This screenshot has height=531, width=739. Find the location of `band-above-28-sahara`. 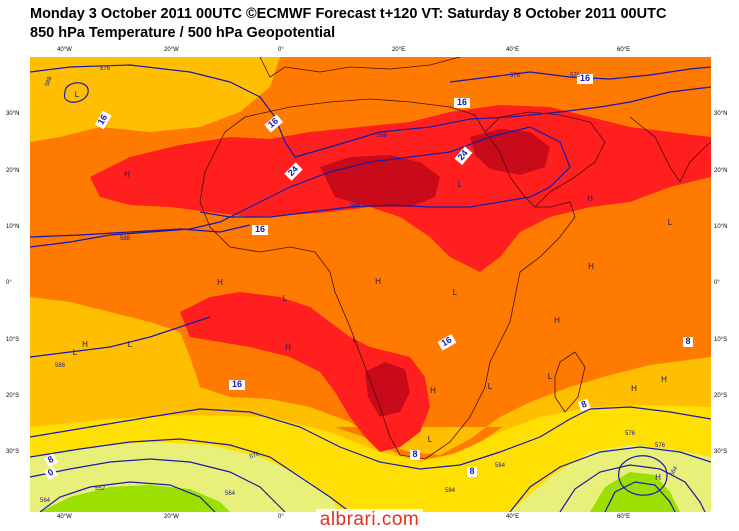

band-above-28-sahara is located at coordinates (380, 181).